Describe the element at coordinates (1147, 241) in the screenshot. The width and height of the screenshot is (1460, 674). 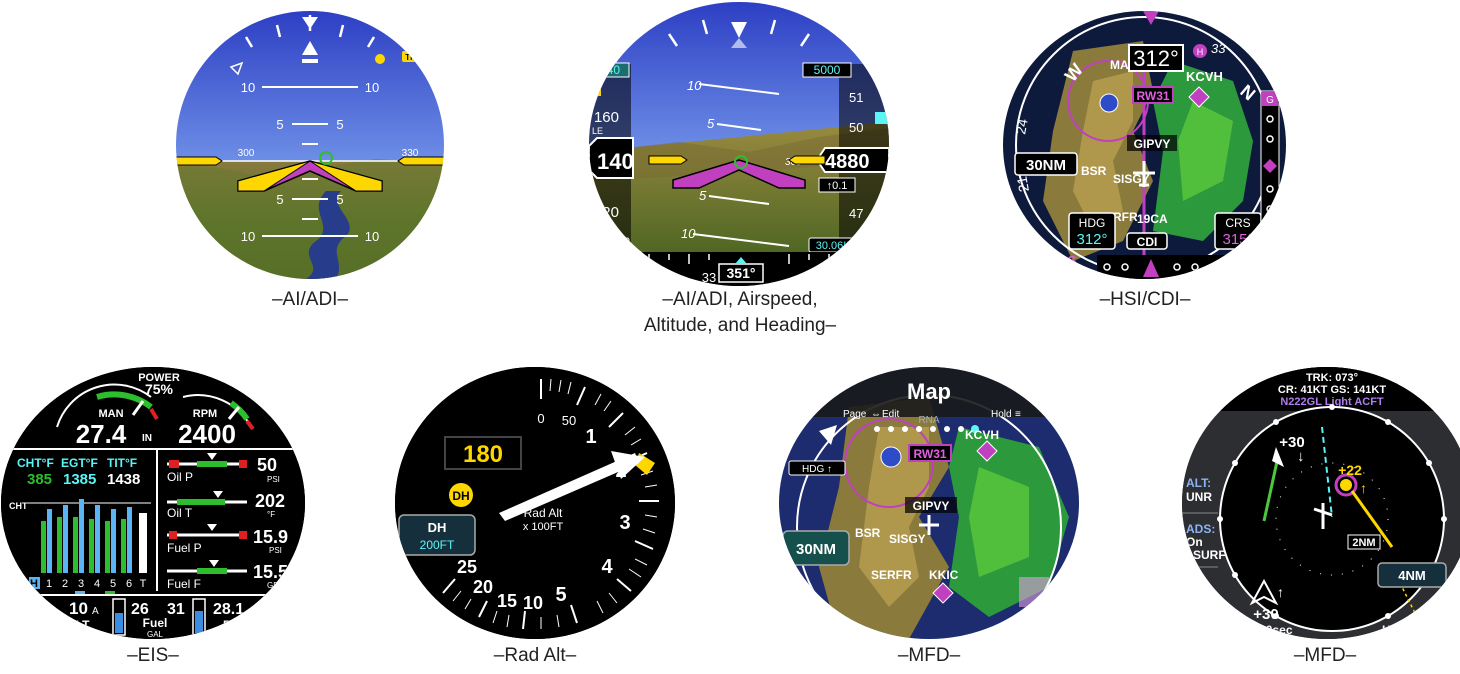
I see `cdi-button` at that location.